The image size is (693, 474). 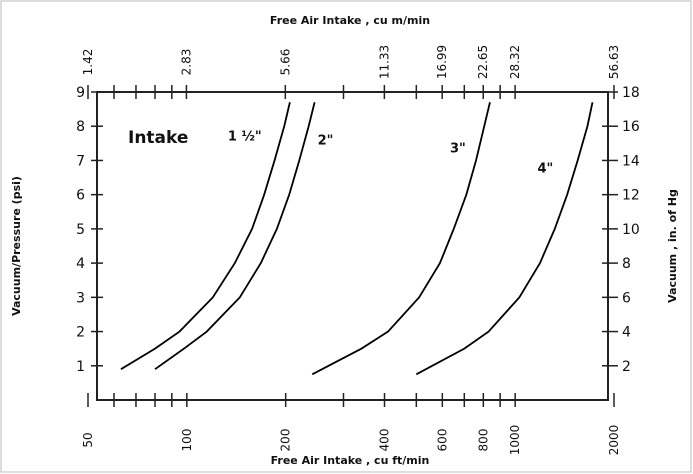 What do you see at coordinates (483, 440) in the screenshot?
I see `x-tick-label: 800` at bounding box center [483, 440].